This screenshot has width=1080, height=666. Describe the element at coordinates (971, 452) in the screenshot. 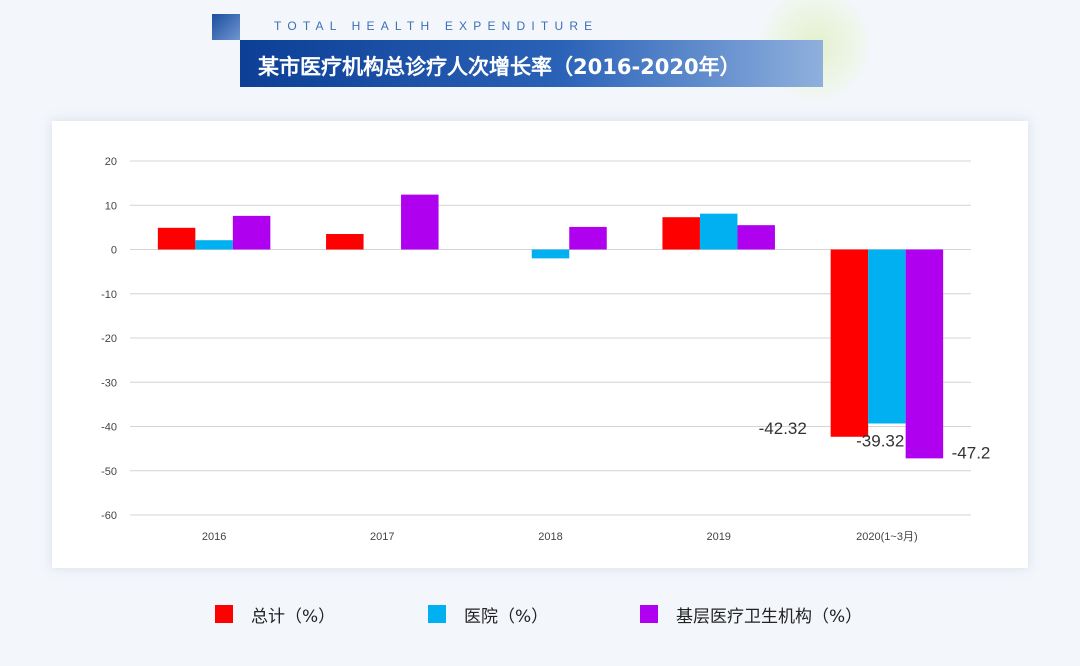

I see `data-label: -47.2` at that location.